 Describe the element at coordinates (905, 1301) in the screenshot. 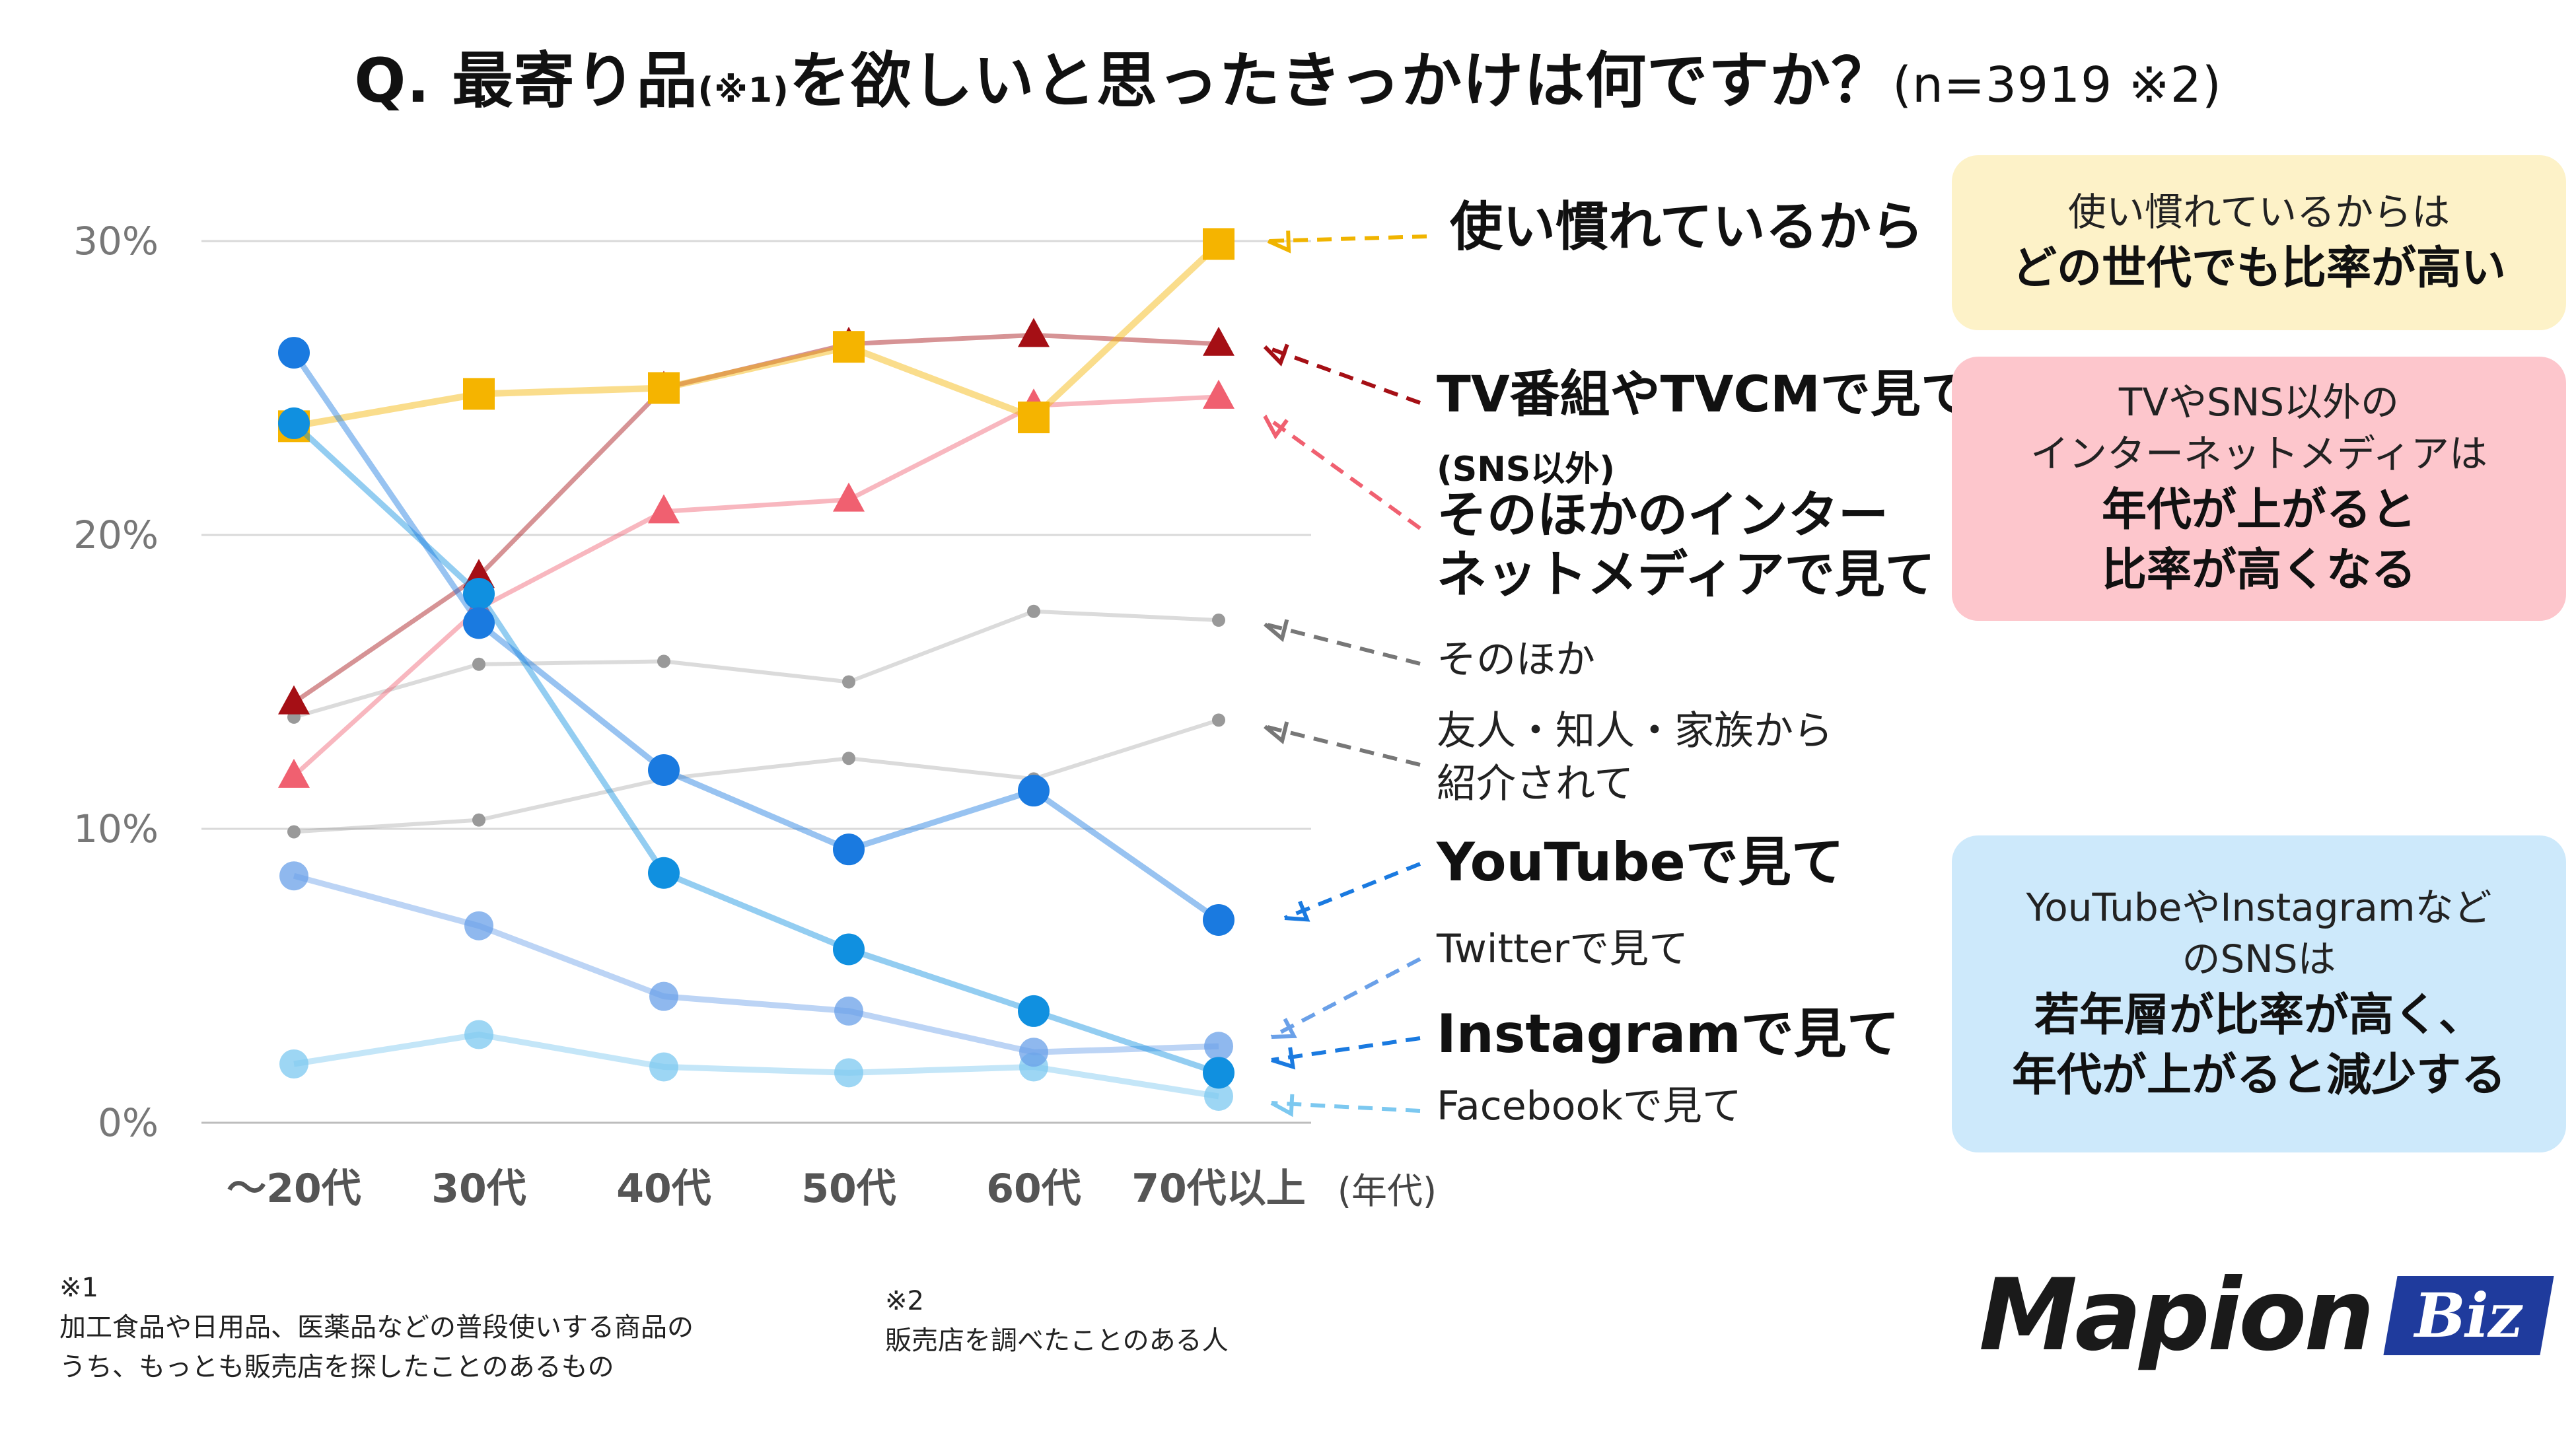

I see `footnote-2-mark: ※2` at that location.